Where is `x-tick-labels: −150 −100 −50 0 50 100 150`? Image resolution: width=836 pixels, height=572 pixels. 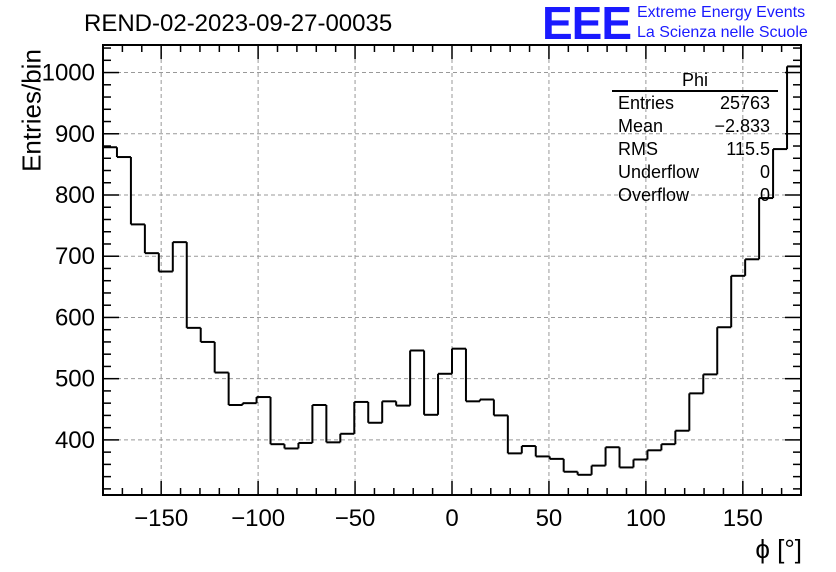 x-tick-labels: −150 −100 −50 0 50 100 150 is located at coordinates (448, 518).